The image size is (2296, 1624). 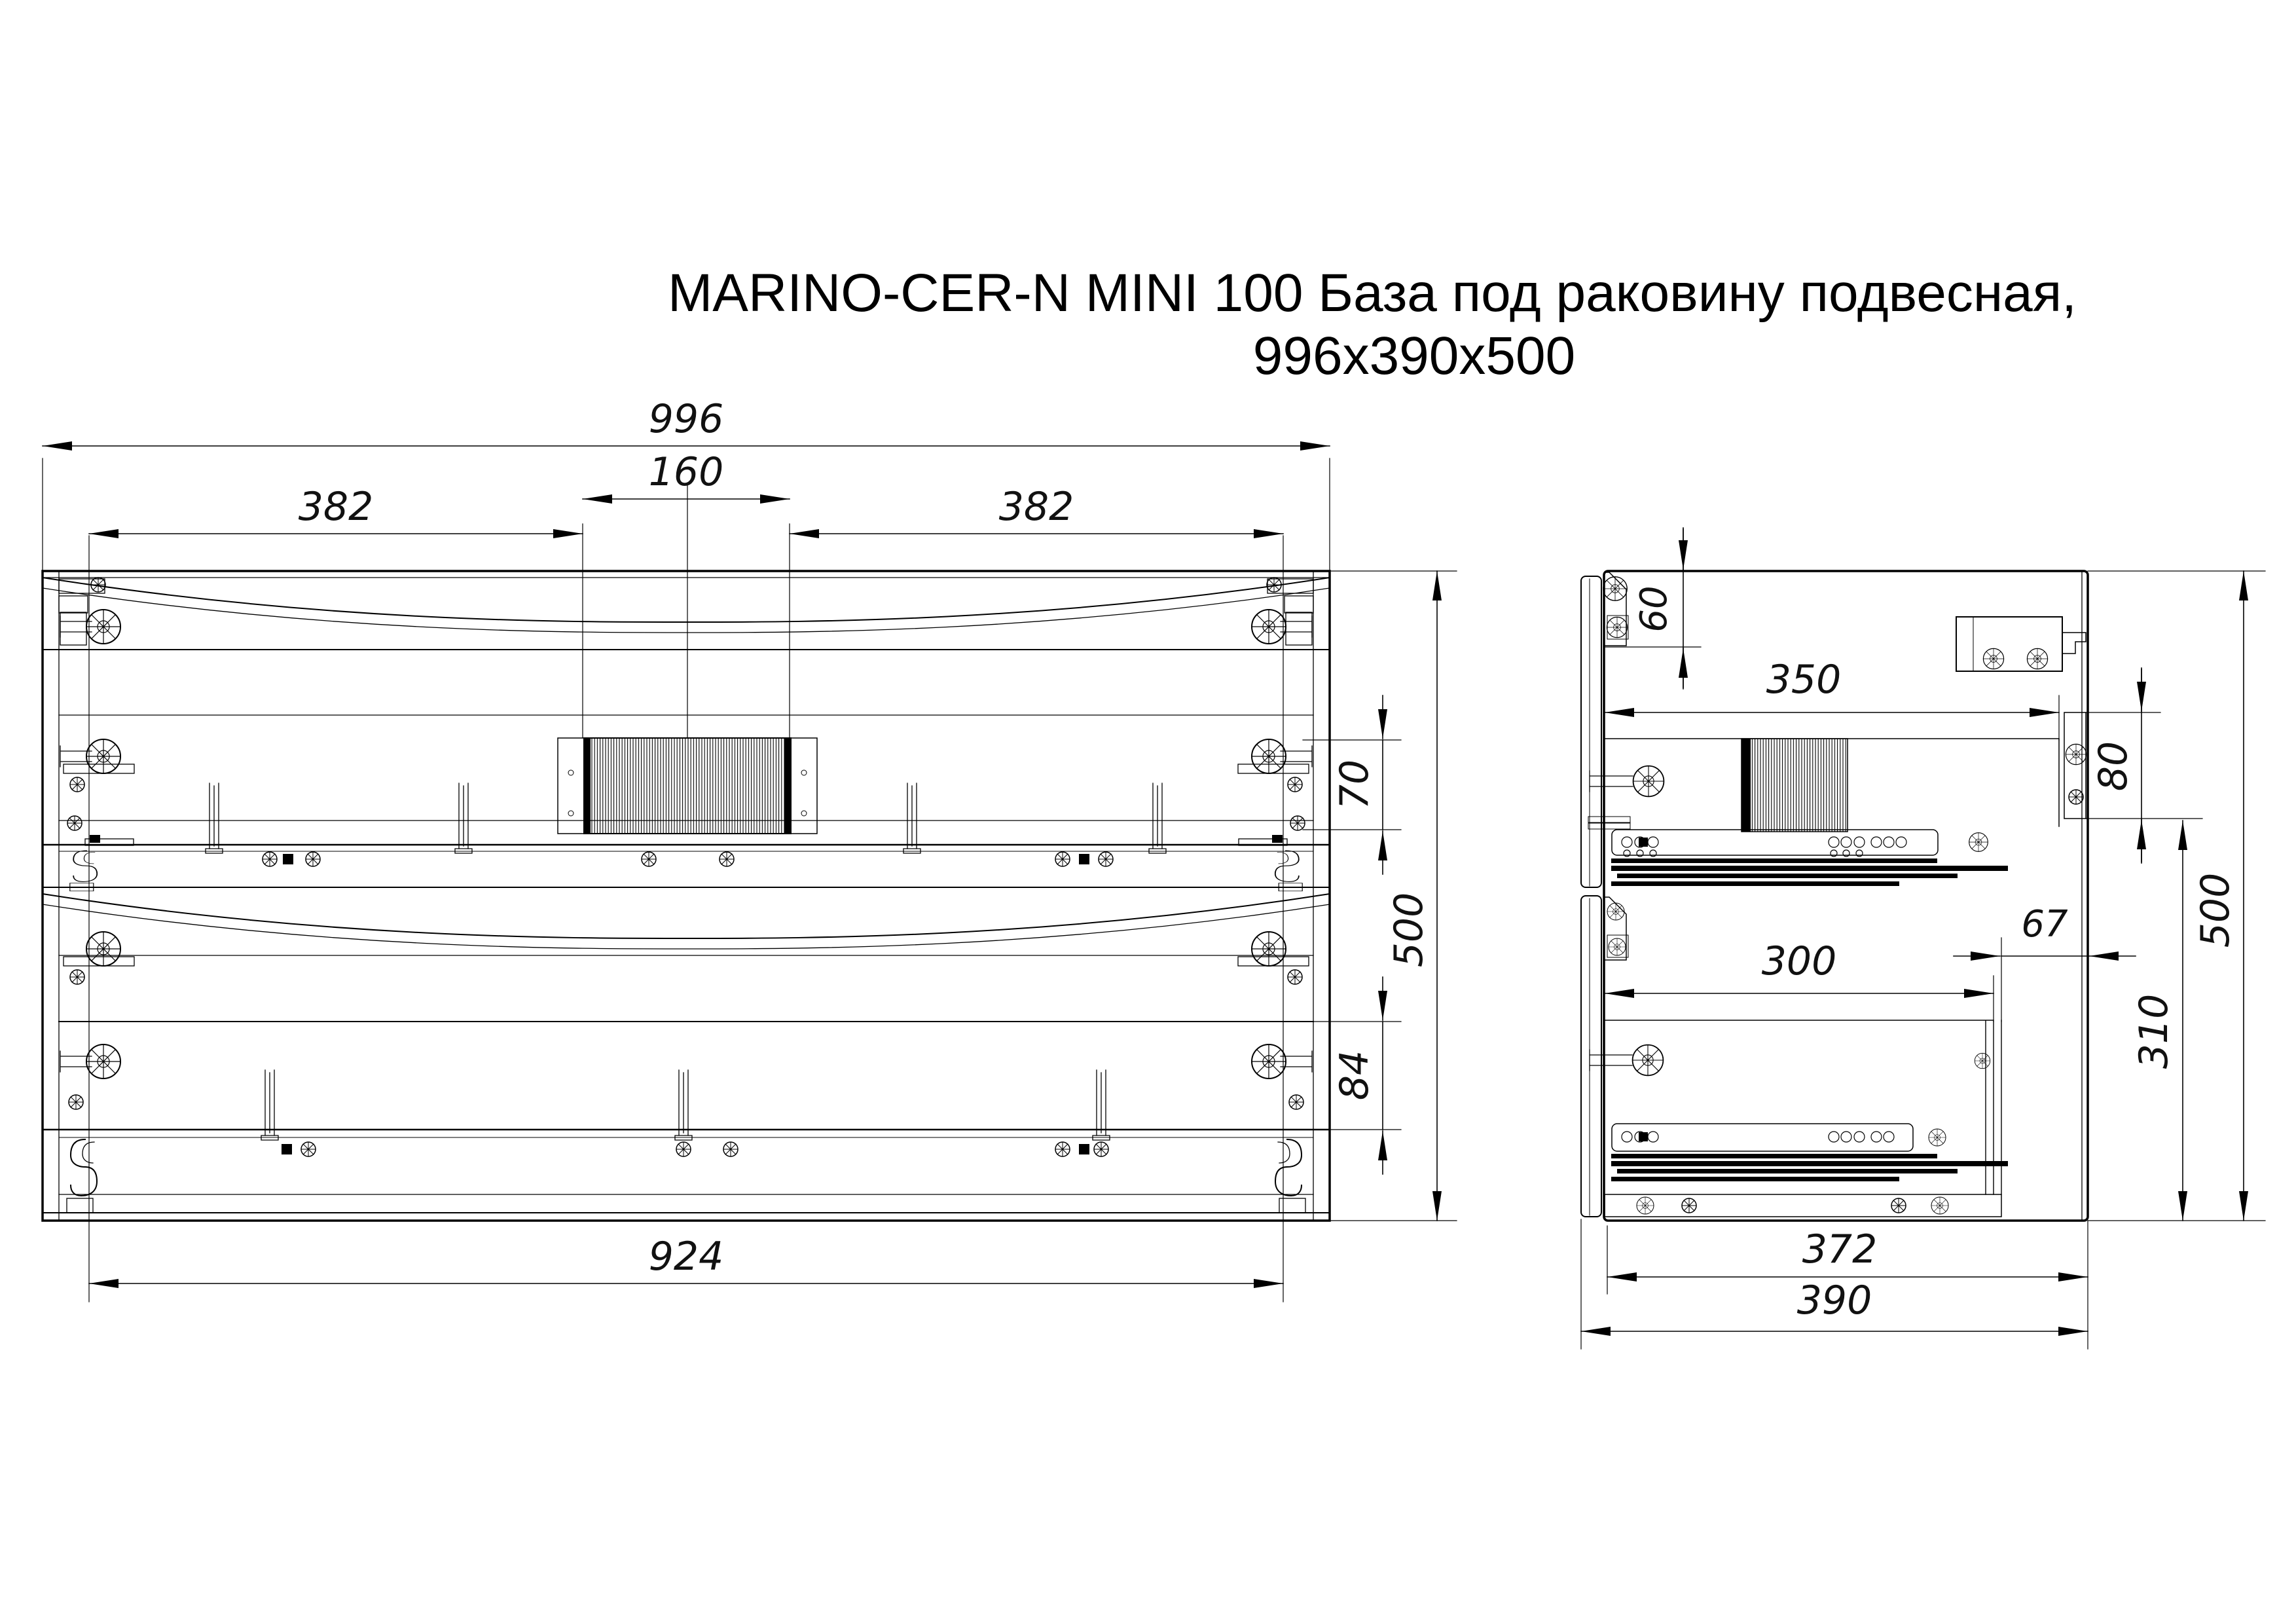 I want to click on right-hardware-column, so click(x=1275, y=843).